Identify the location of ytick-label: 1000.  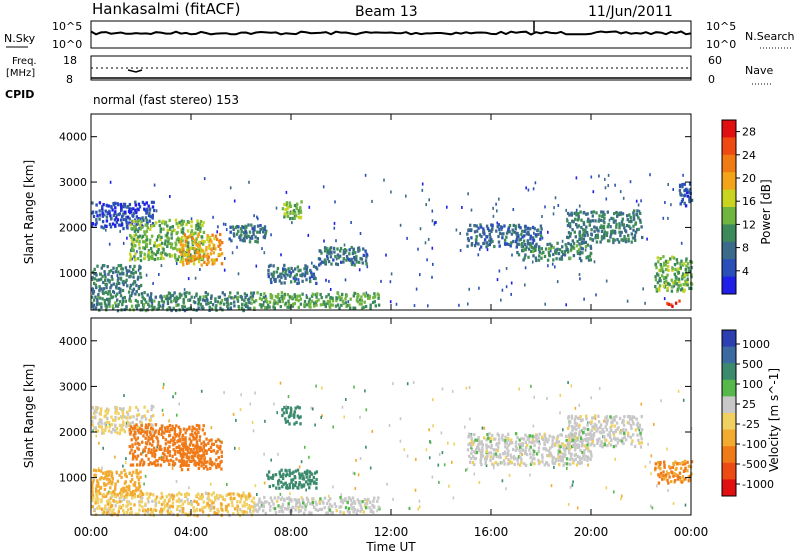
(73, 273).